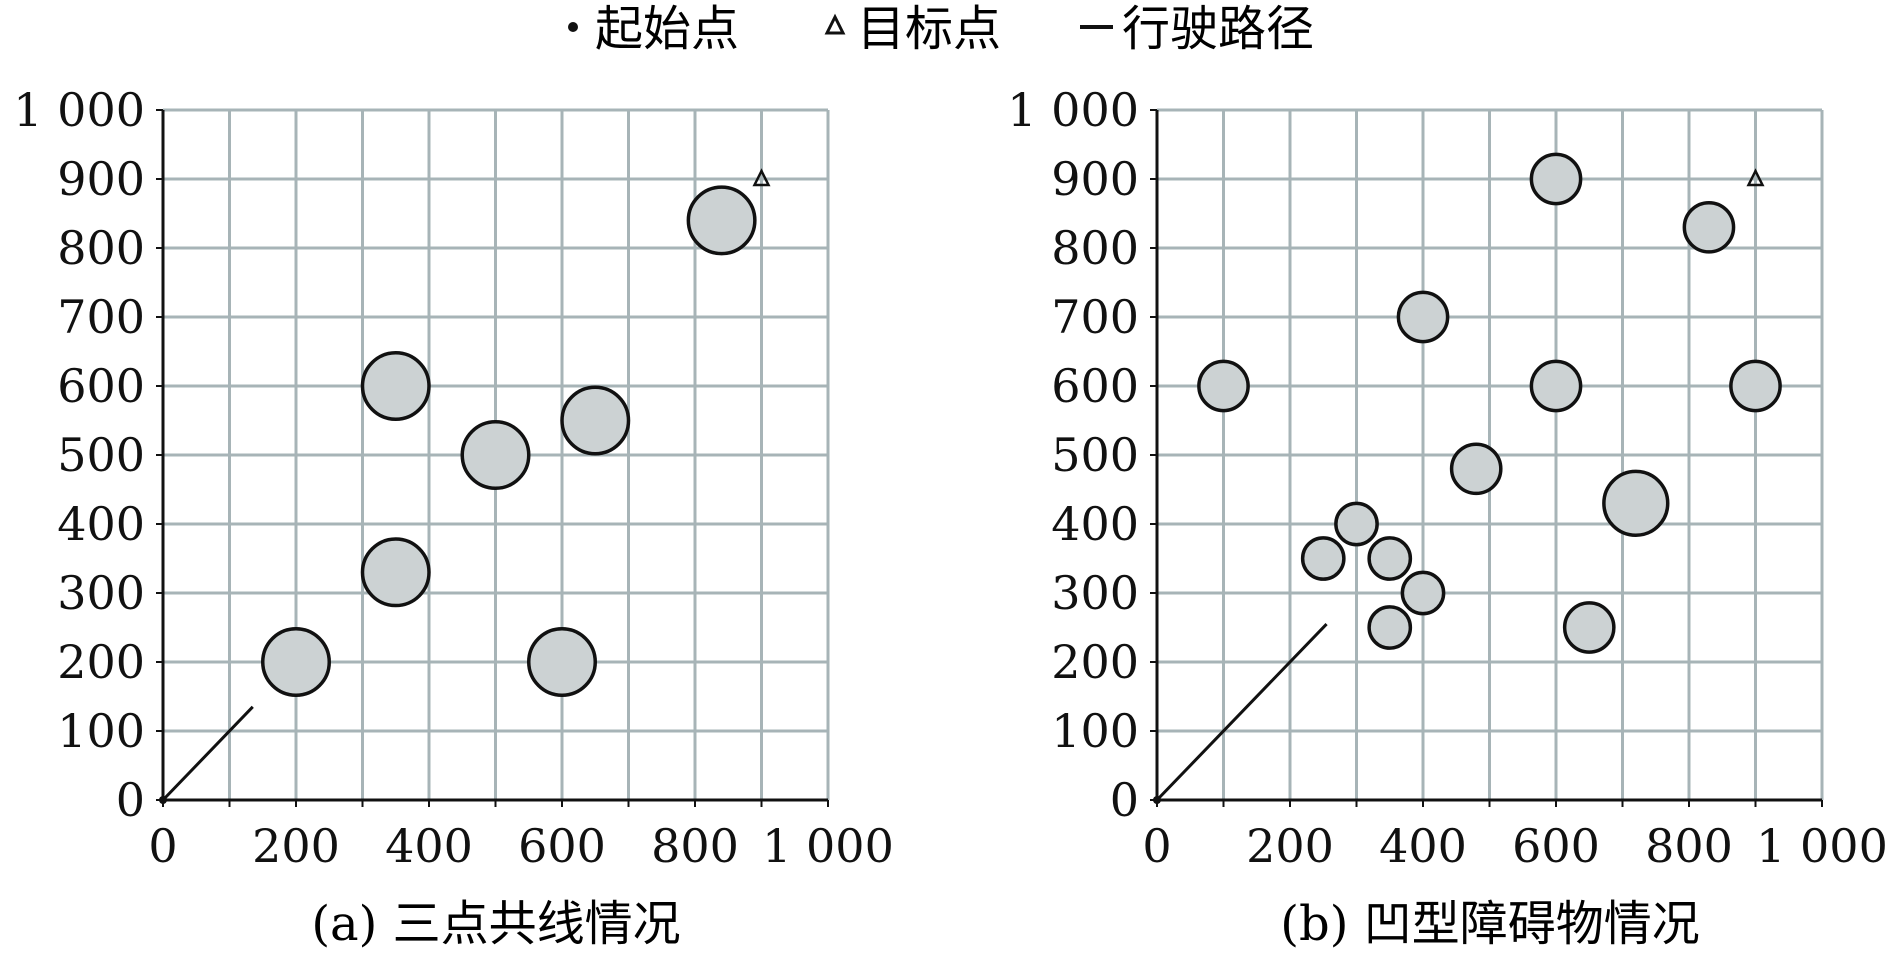 The height and width of the screenshot is (971, 1890). I want to click on obstacles, so click(509, 441).